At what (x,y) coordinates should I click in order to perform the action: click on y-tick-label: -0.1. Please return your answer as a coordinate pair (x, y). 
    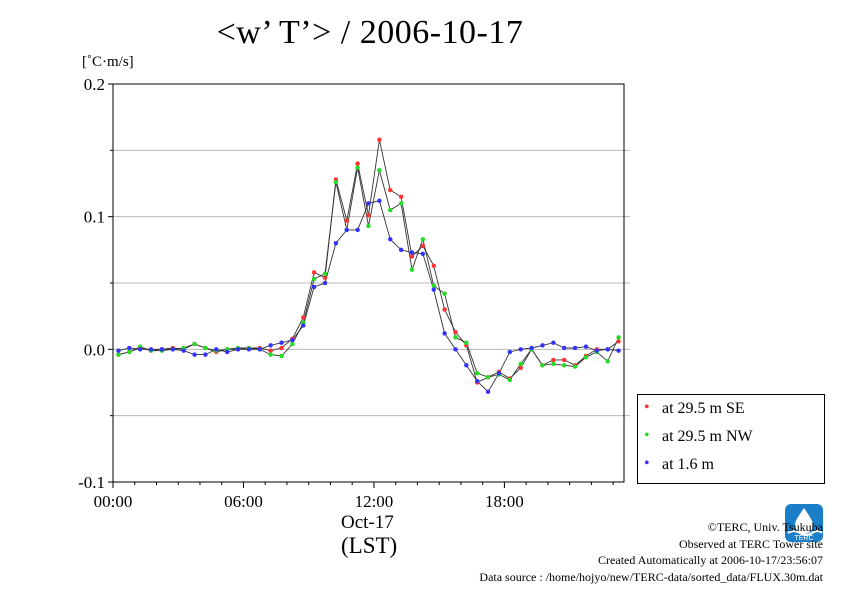
    Looking at the image, I should click on (91, 482).